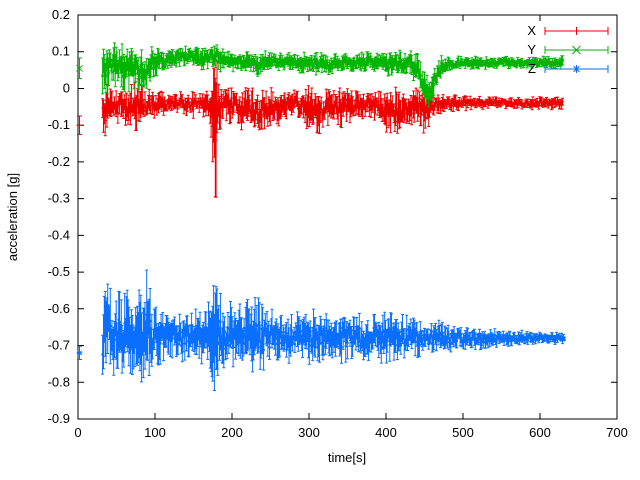  I want to click on x-tick-label: 600, so click(540, 432).